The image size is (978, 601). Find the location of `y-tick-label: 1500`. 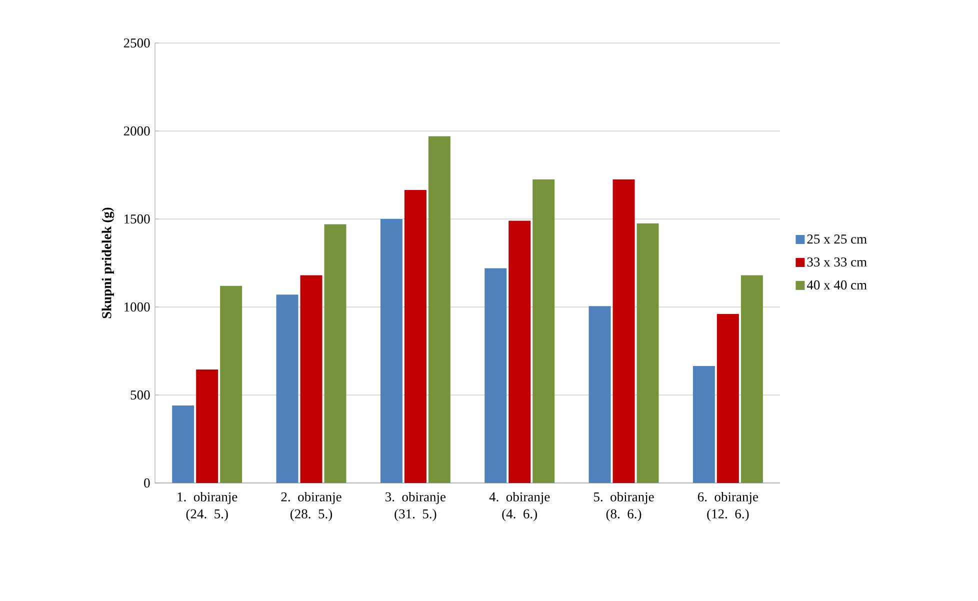

y-tick-label: 1500 is located at coordinates (137, 219).